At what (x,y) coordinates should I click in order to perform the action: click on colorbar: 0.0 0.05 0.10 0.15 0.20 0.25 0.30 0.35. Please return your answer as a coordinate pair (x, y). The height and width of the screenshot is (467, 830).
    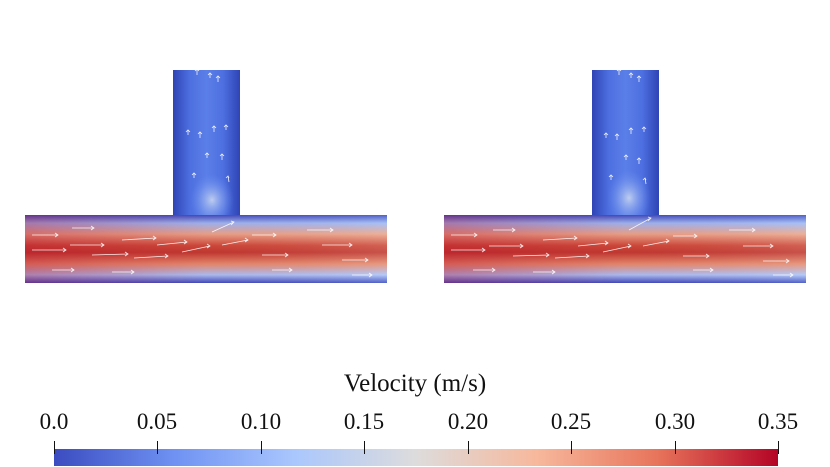
    Looking at the image, I should click on (419, 438).